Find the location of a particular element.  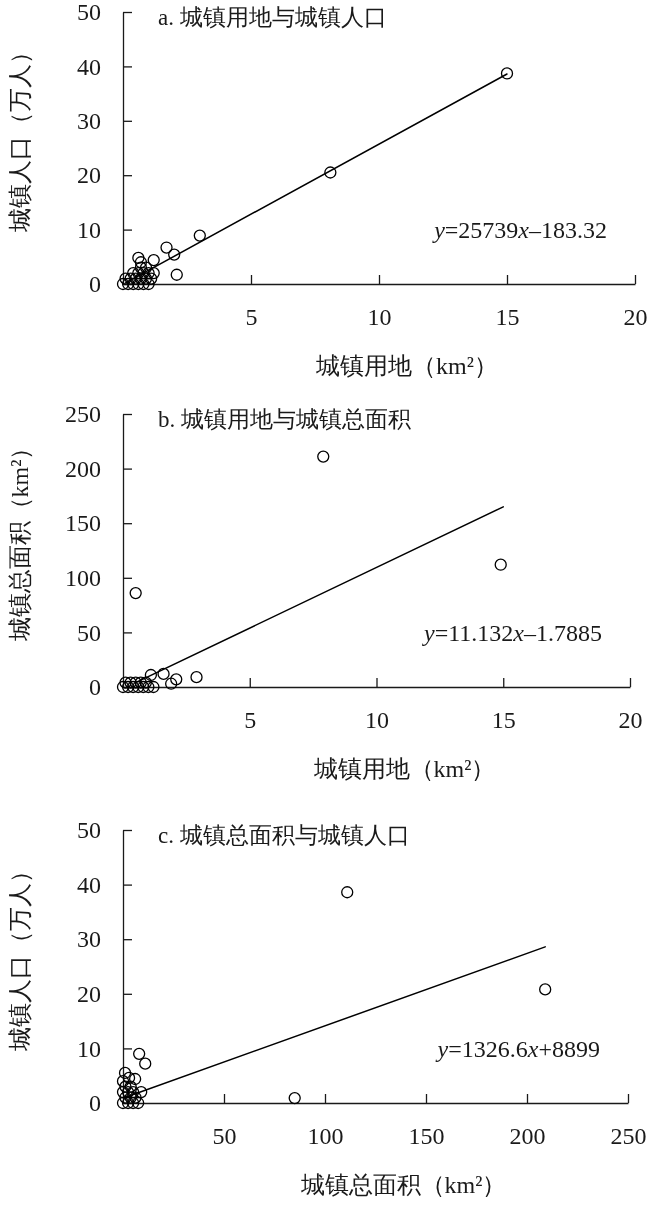

annotation: y=25739x–183.32 is located at coordinates (519, 229).